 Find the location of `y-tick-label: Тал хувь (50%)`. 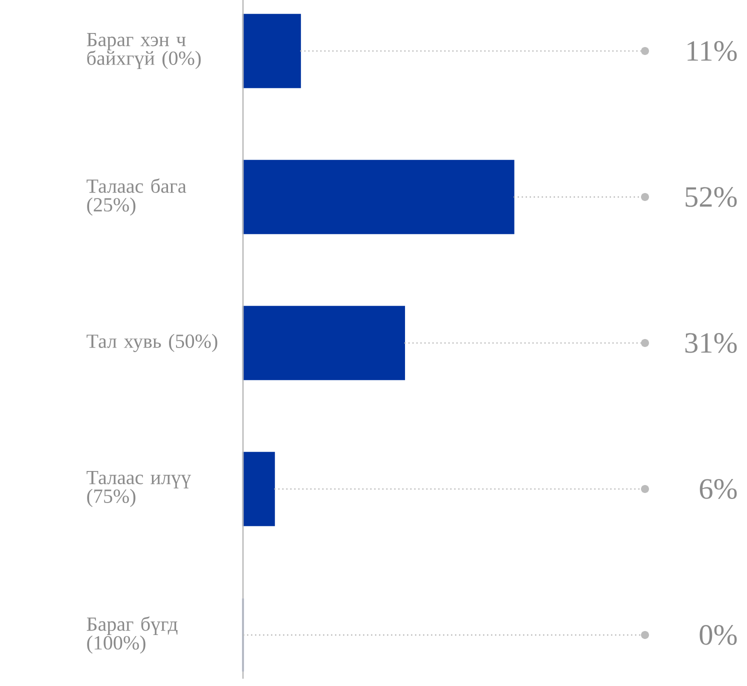

y-tick-label: Тал хувь (50%) is located at coordinates (152, 343).